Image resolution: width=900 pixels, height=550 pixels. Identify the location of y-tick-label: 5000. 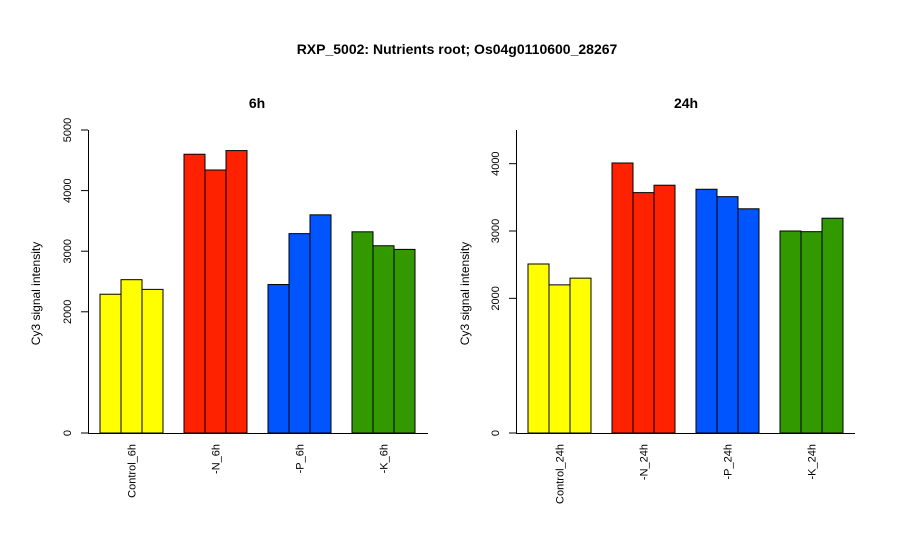
(68, 130).